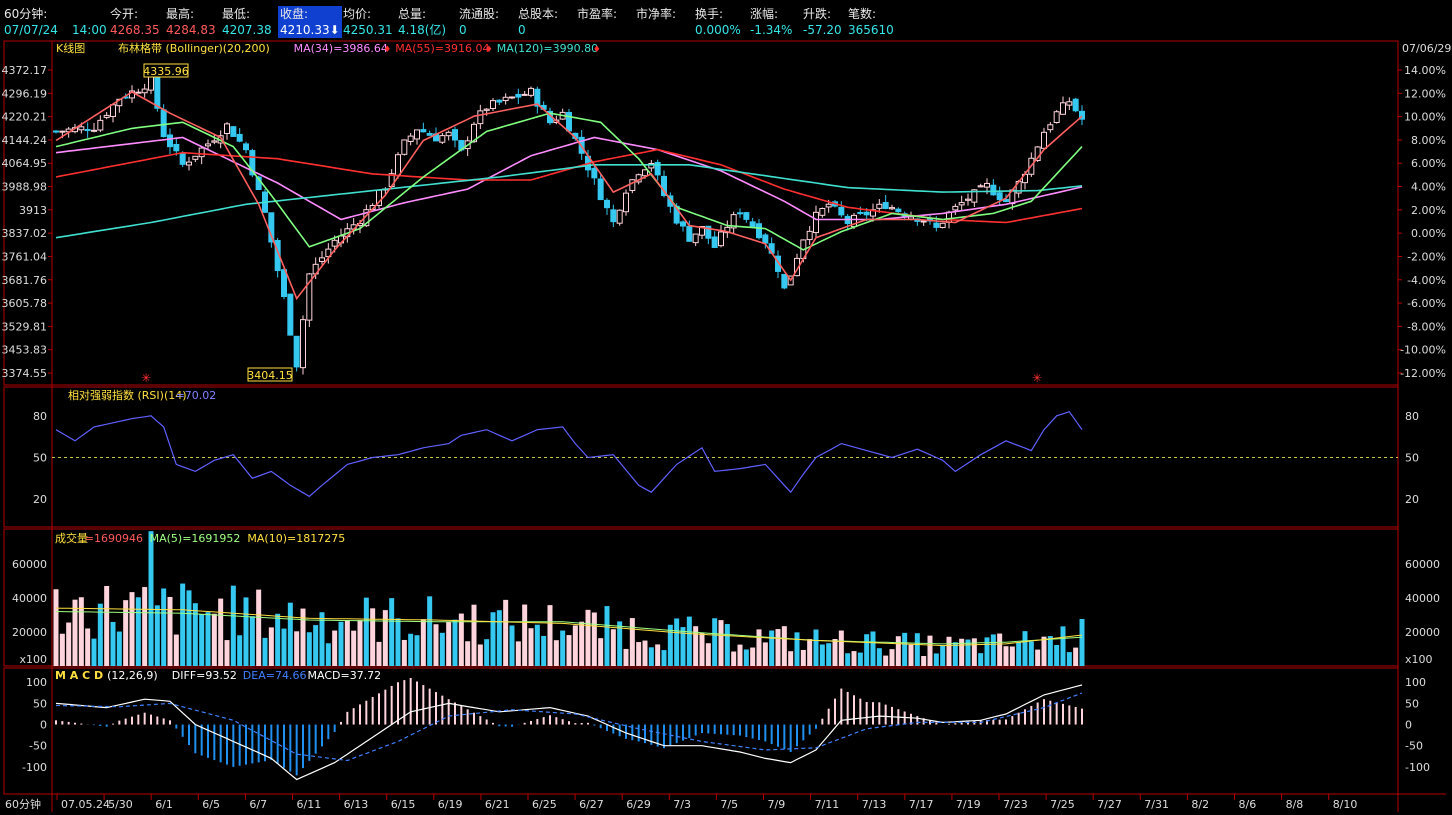  Describe the element at coordinates (450, 804) in the screenshot. I see `x-tick-label: 6/19` at that location.